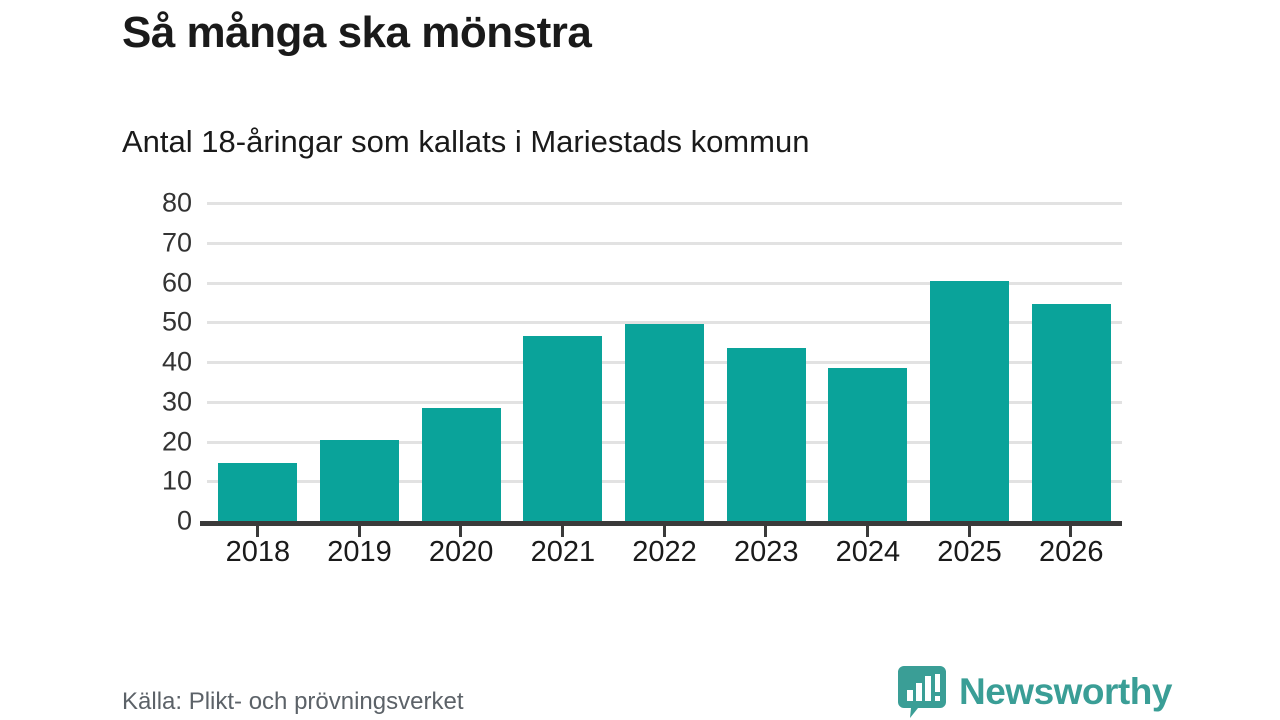 The width and height of the screenshot is (1280, 720). I want to click on bar-group: 2024, so click(868, 386).